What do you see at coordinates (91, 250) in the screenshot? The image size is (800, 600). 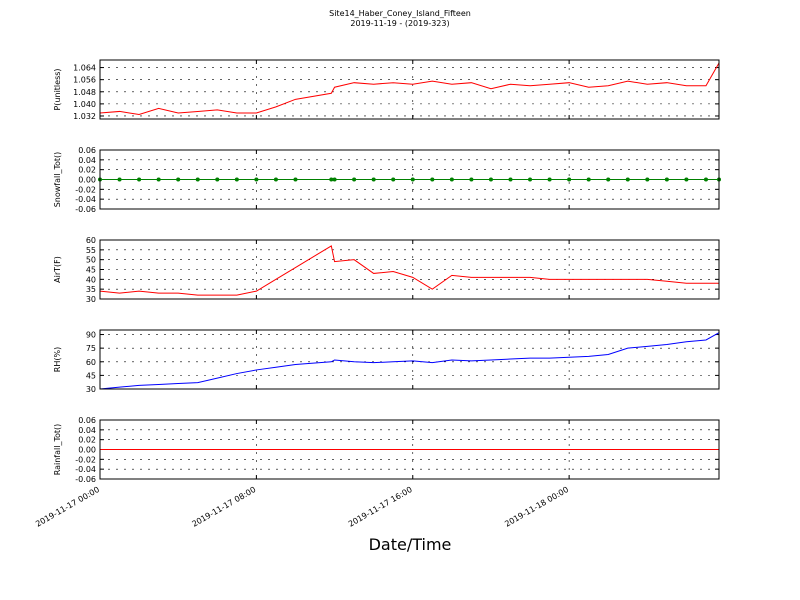 I see `y-tick-label: 55` at bounding box center [91, 250].